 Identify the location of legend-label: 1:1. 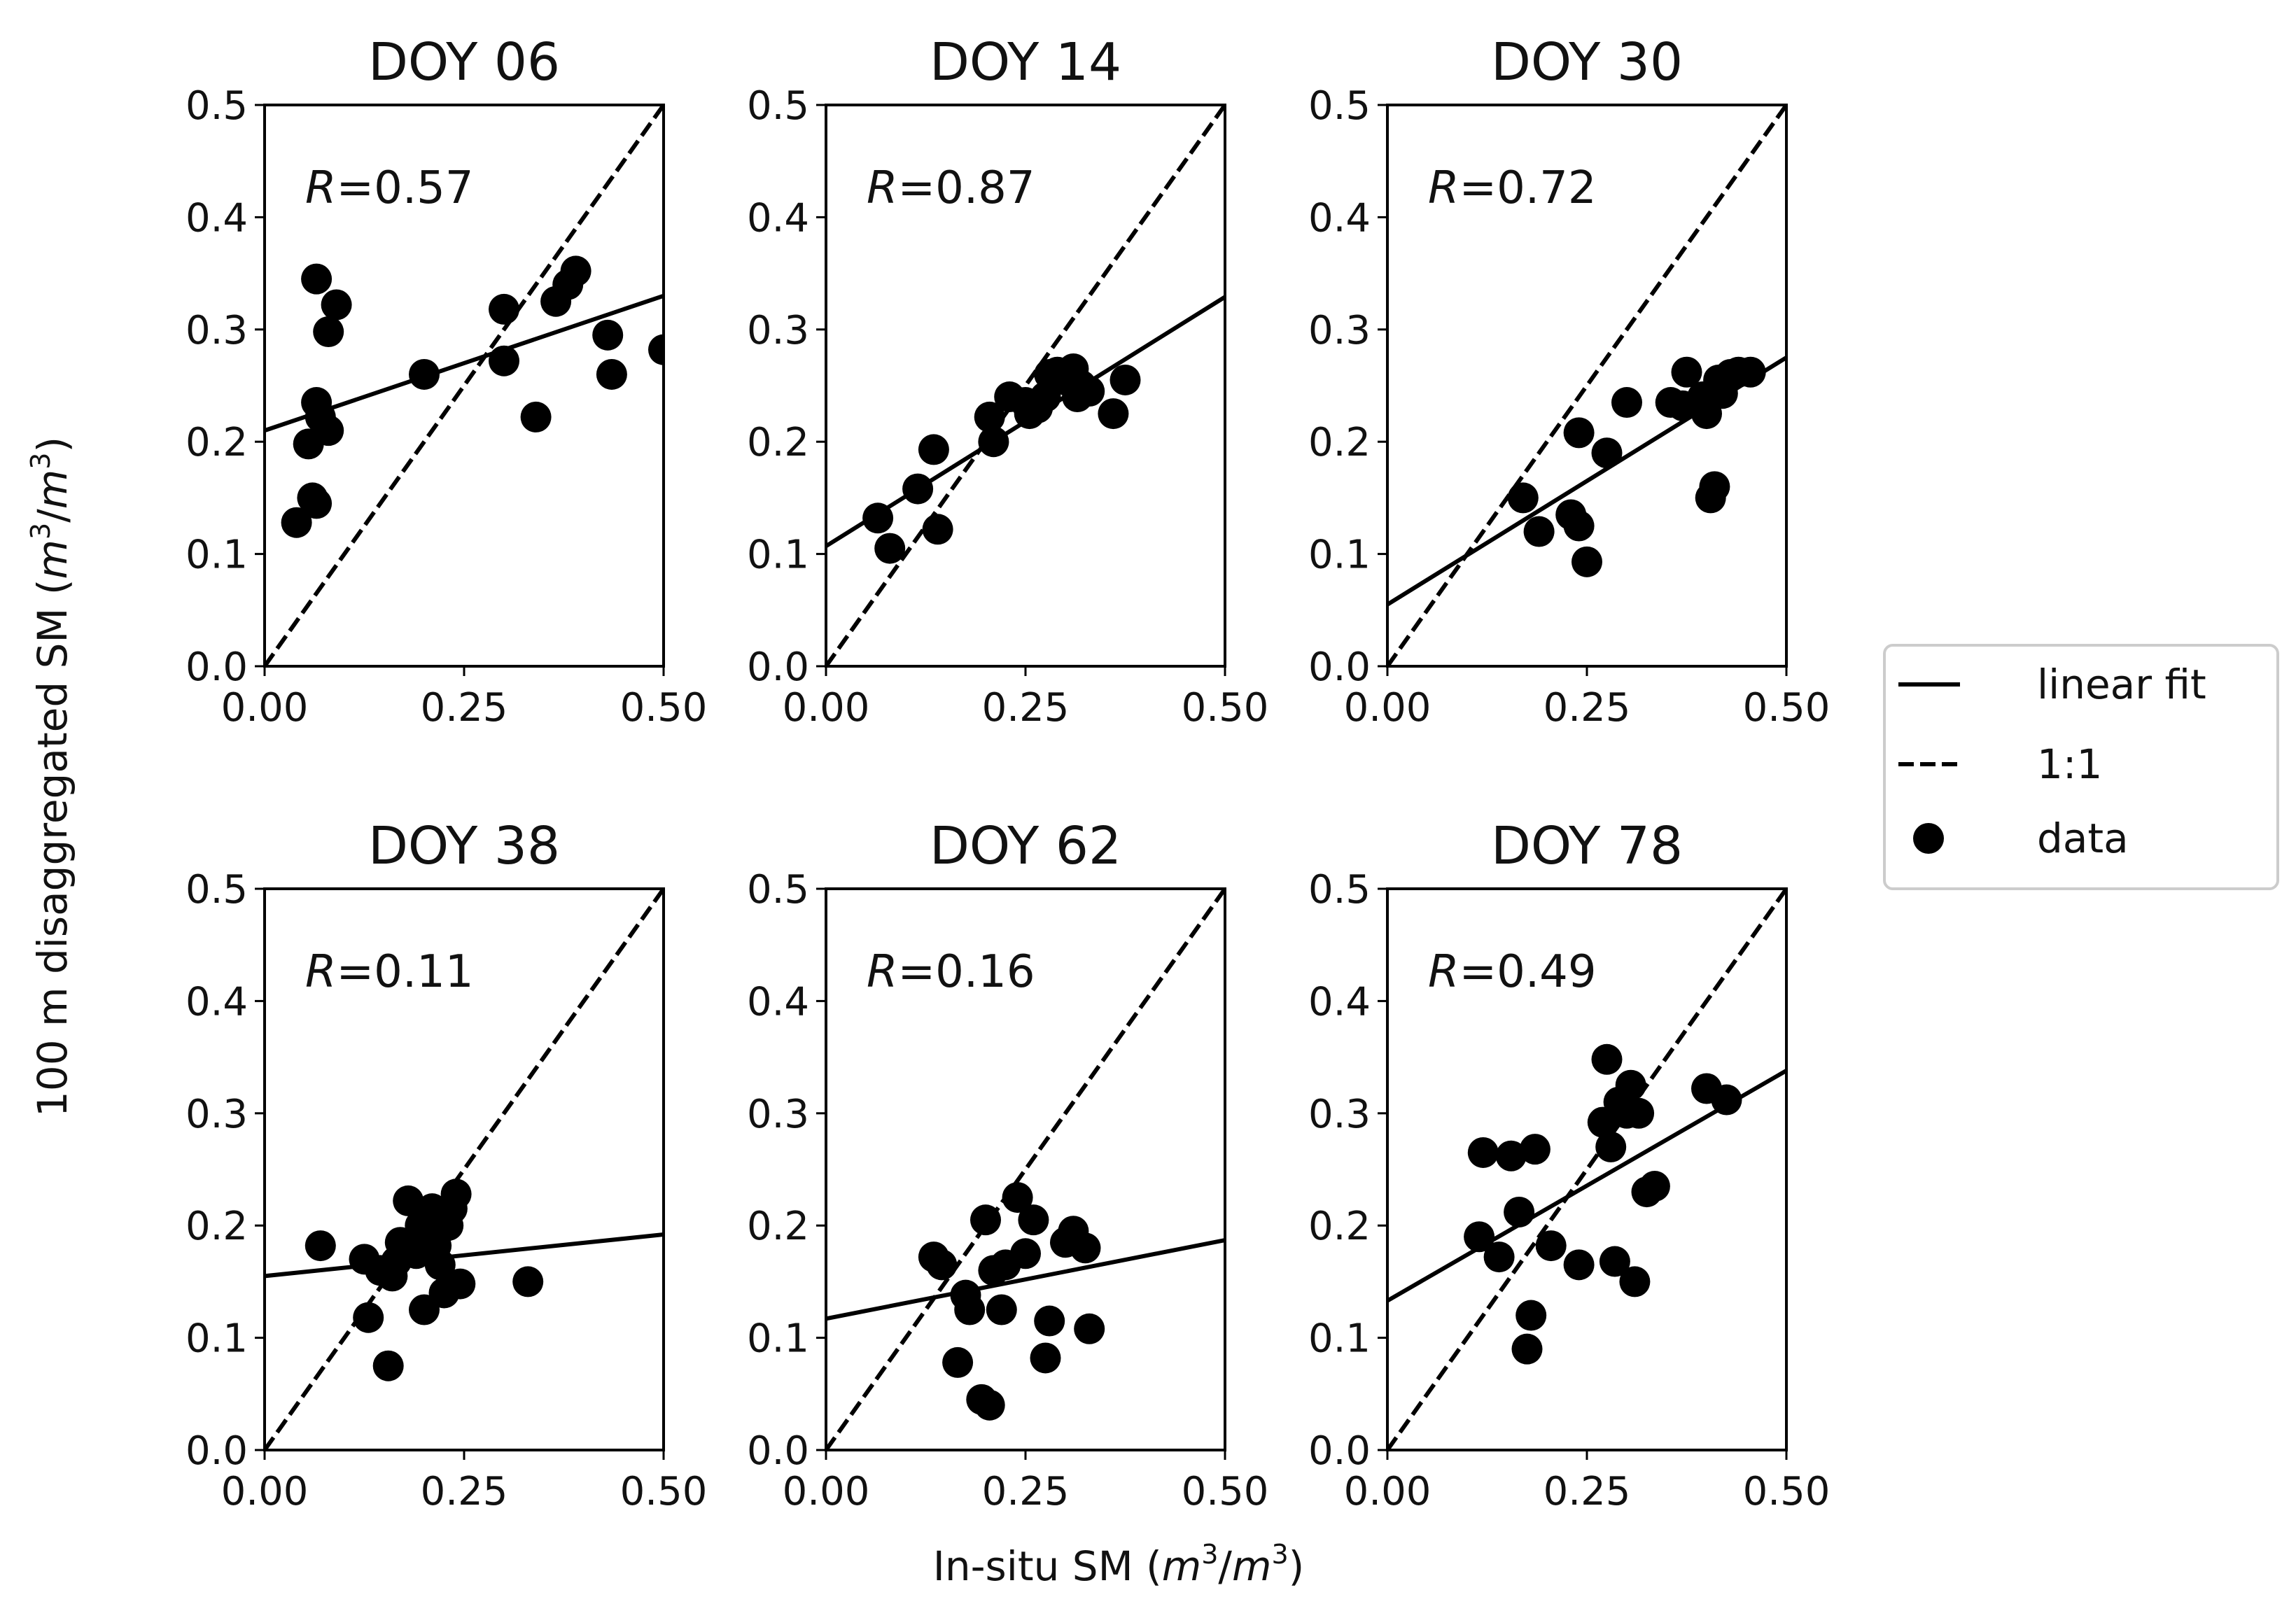
(2069, 764).